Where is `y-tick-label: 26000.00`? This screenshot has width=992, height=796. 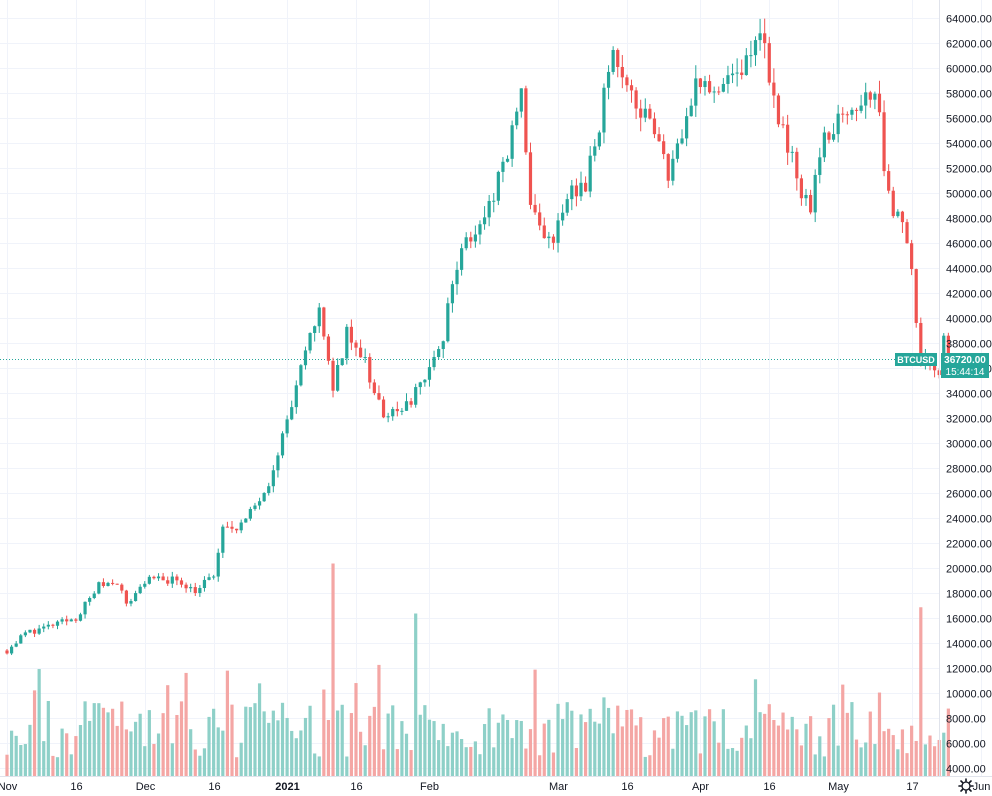
y-tick-label: 26000.00 is located at coordinates (969, 495).